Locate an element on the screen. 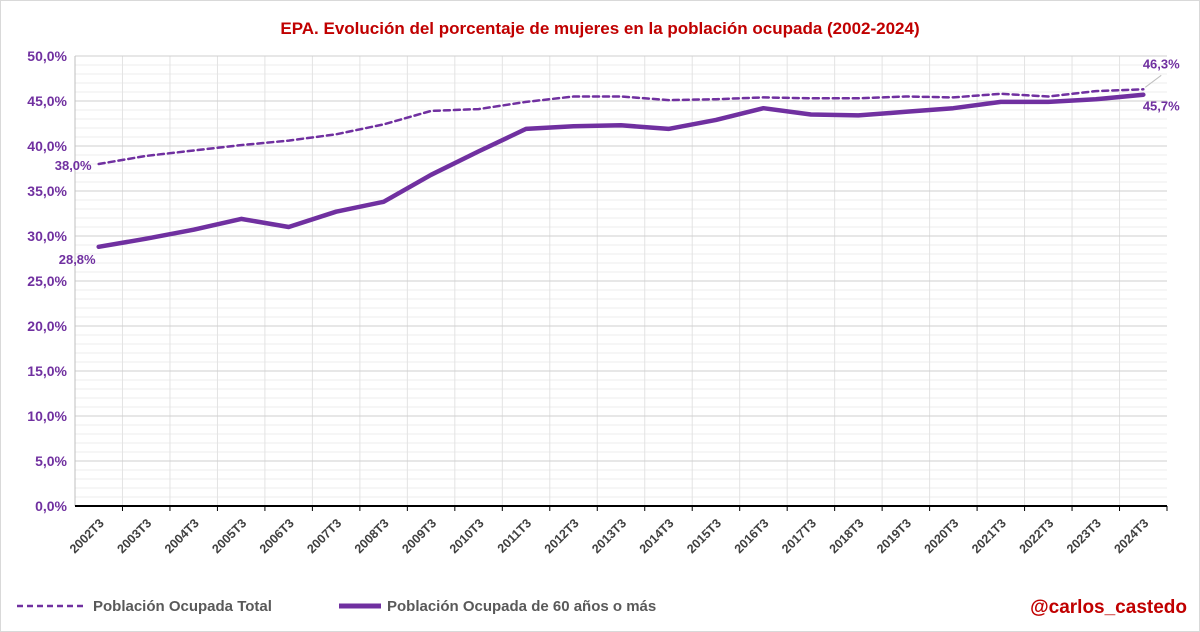 Image resolution: width=1200 pixels, height=632 pixels. data-label: 46,3% is located at coordinates (1161, 63).